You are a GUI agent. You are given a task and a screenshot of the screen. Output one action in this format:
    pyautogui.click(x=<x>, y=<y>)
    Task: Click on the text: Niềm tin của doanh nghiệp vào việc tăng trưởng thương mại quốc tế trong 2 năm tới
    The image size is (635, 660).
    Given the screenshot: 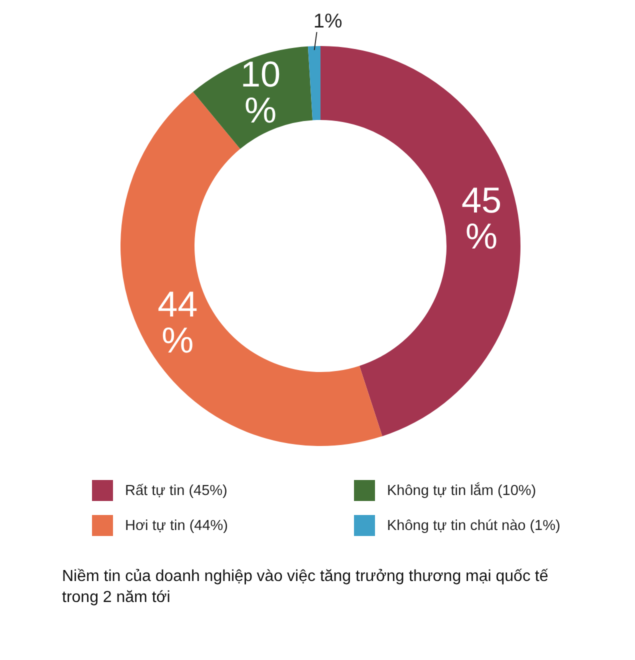 What is the action you would take?
    pyautogui.click(x=306, y=587)
    